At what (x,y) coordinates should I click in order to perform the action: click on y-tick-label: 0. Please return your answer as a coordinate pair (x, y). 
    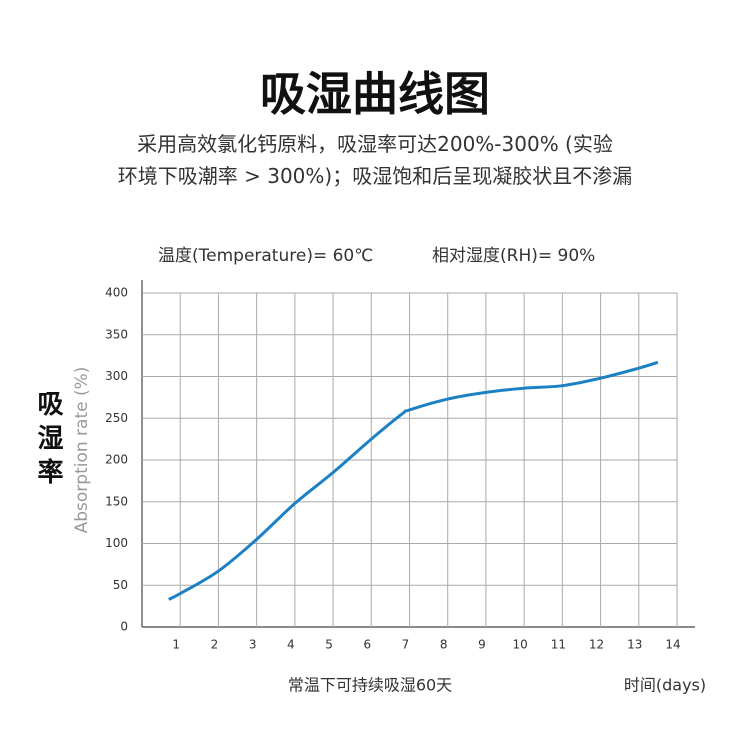
    Looking at the image, I should click on (124, 627).